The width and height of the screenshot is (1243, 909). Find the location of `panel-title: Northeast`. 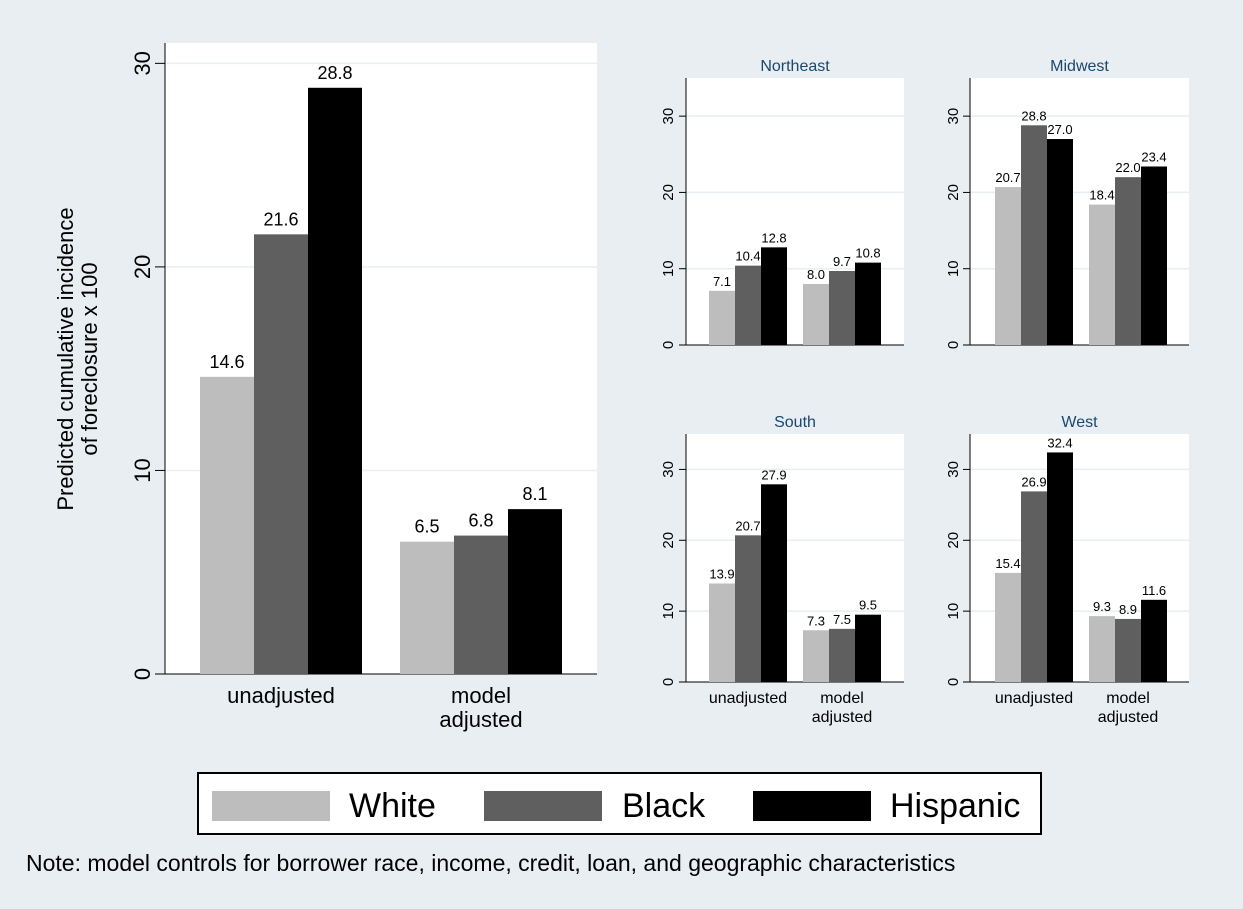

panel-title: Northeast is located at coordinates (795, 66).